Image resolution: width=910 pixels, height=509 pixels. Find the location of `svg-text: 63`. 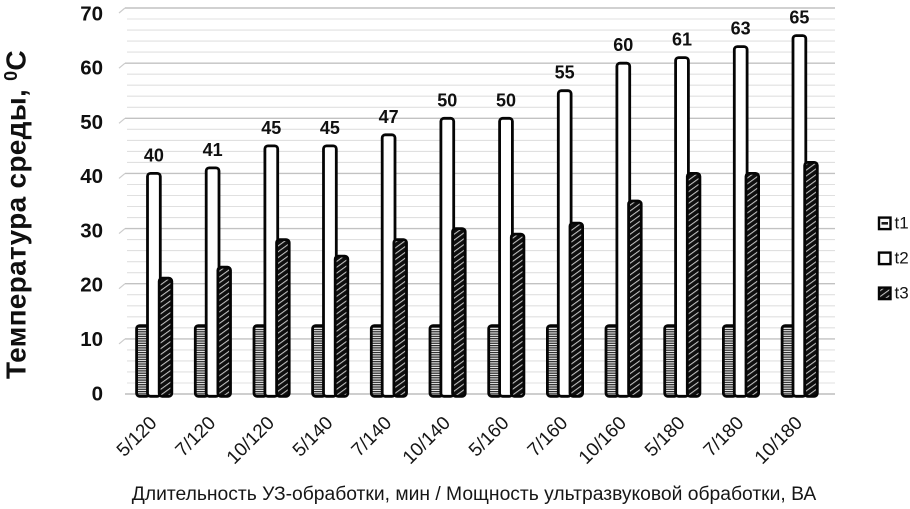

svg-text: 63 is located at coordinates (741, 29).